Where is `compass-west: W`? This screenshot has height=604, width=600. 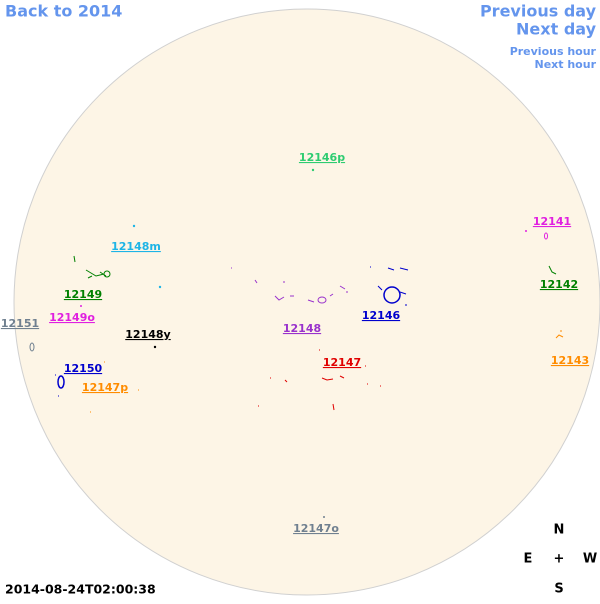 compass-west: W is located at coordinates (590, 559).